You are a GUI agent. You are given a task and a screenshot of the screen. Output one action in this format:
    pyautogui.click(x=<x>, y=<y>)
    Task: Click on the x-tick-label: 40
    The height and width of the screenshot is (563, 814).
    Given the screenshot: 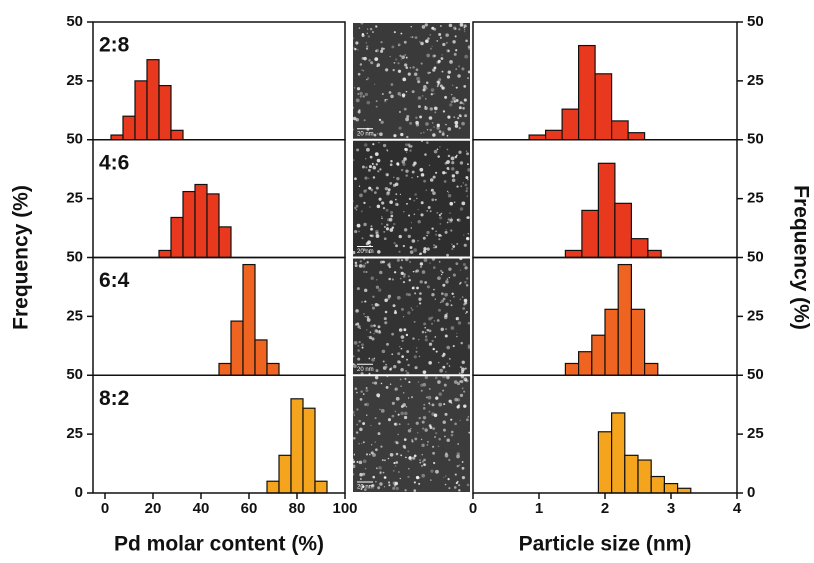 What is the action you would take?
    pyautogui.click(x=201, y=508)
    